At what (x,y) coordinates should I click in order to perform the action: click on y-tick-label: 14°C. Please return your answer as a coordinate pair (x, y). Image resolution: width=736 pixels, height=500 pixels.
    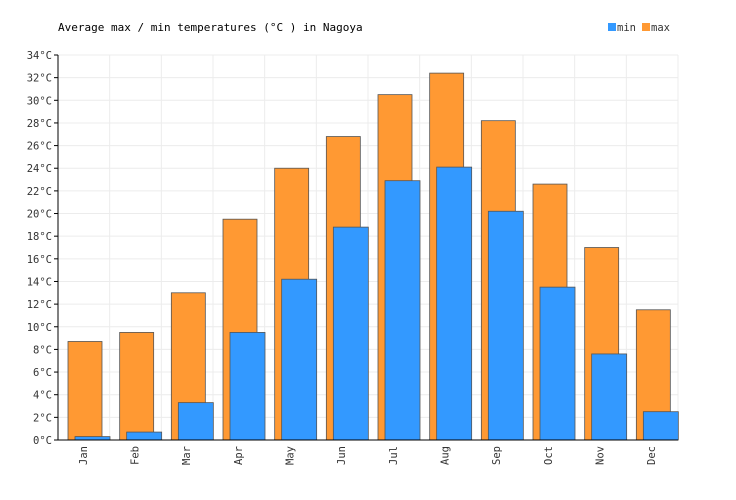
    Looking at the image, I should click on (39, 282).